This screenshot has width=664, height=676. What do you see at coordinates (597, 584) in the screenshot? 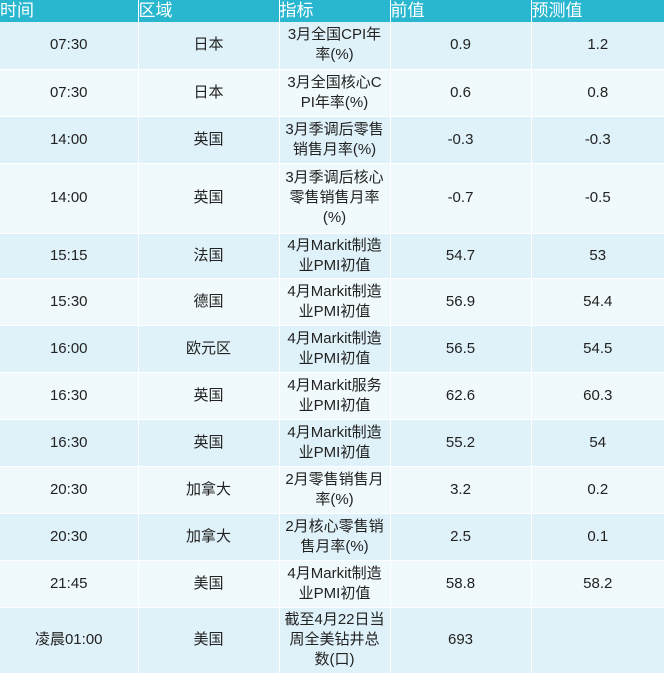
I see `cell-forecast: 58.2` at bounding box center [597, 584].